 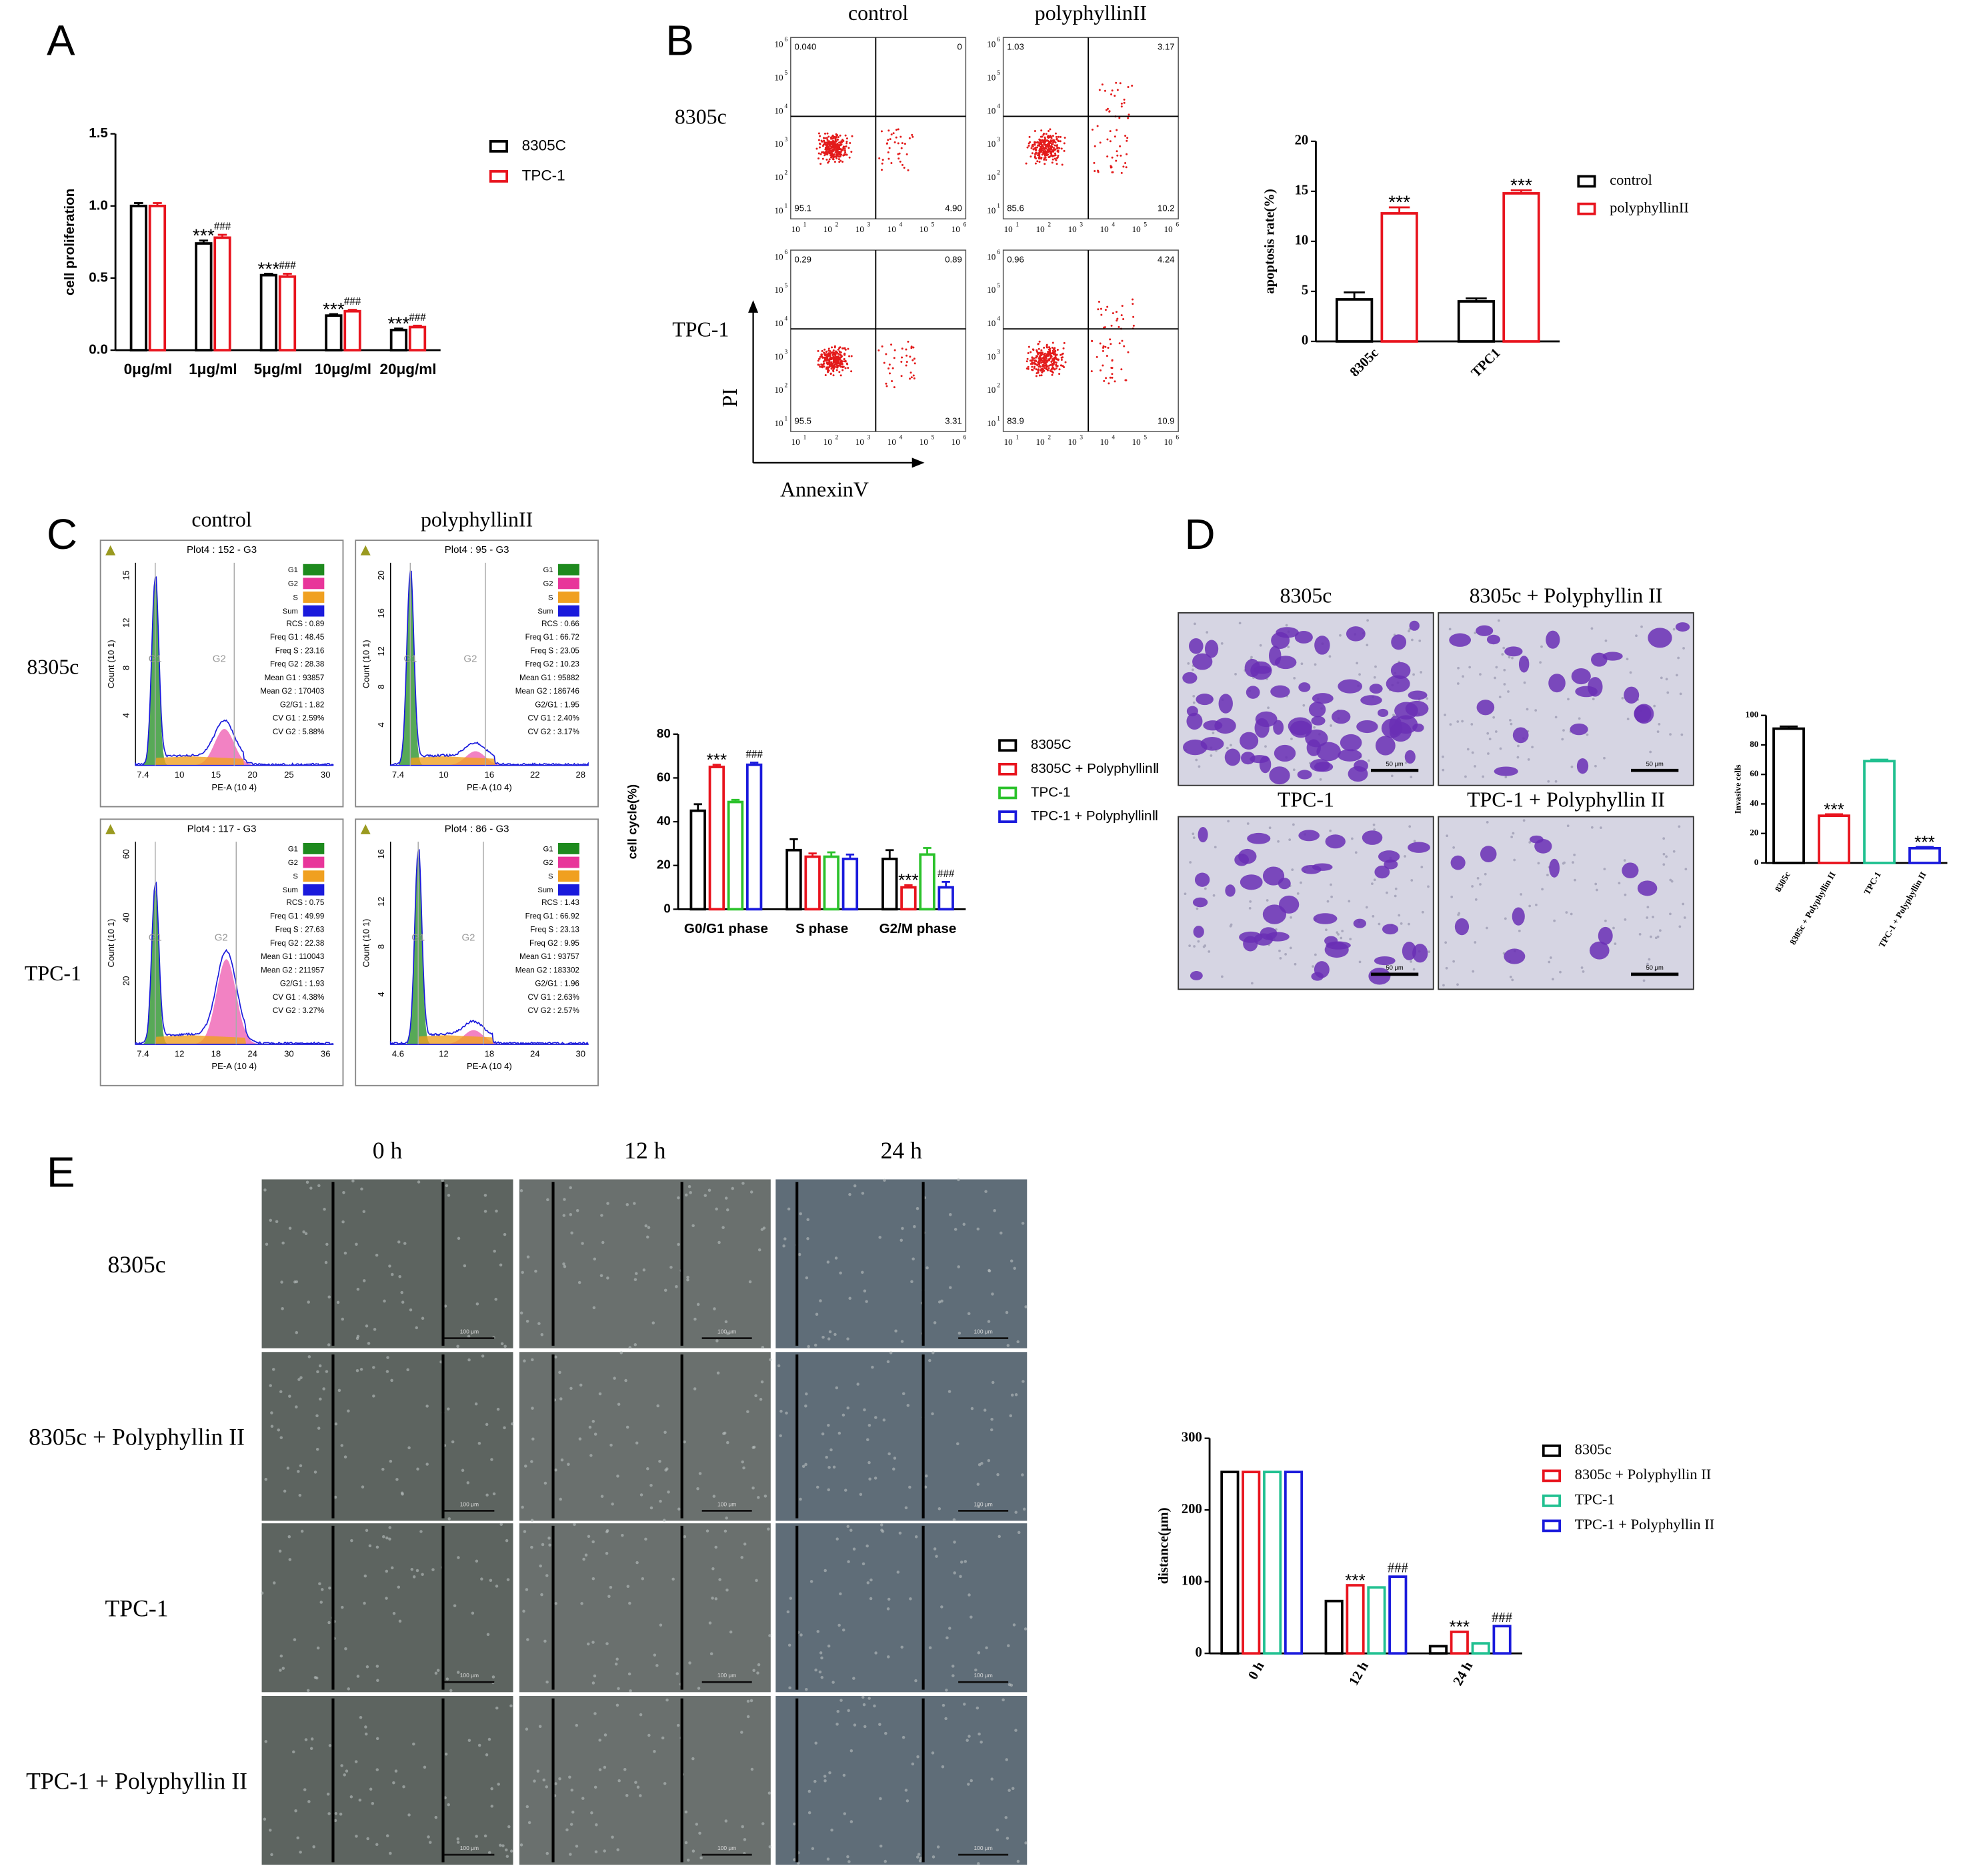 I want to click on stat-line: Freq S : 23.16, so click(x=300, y=650).